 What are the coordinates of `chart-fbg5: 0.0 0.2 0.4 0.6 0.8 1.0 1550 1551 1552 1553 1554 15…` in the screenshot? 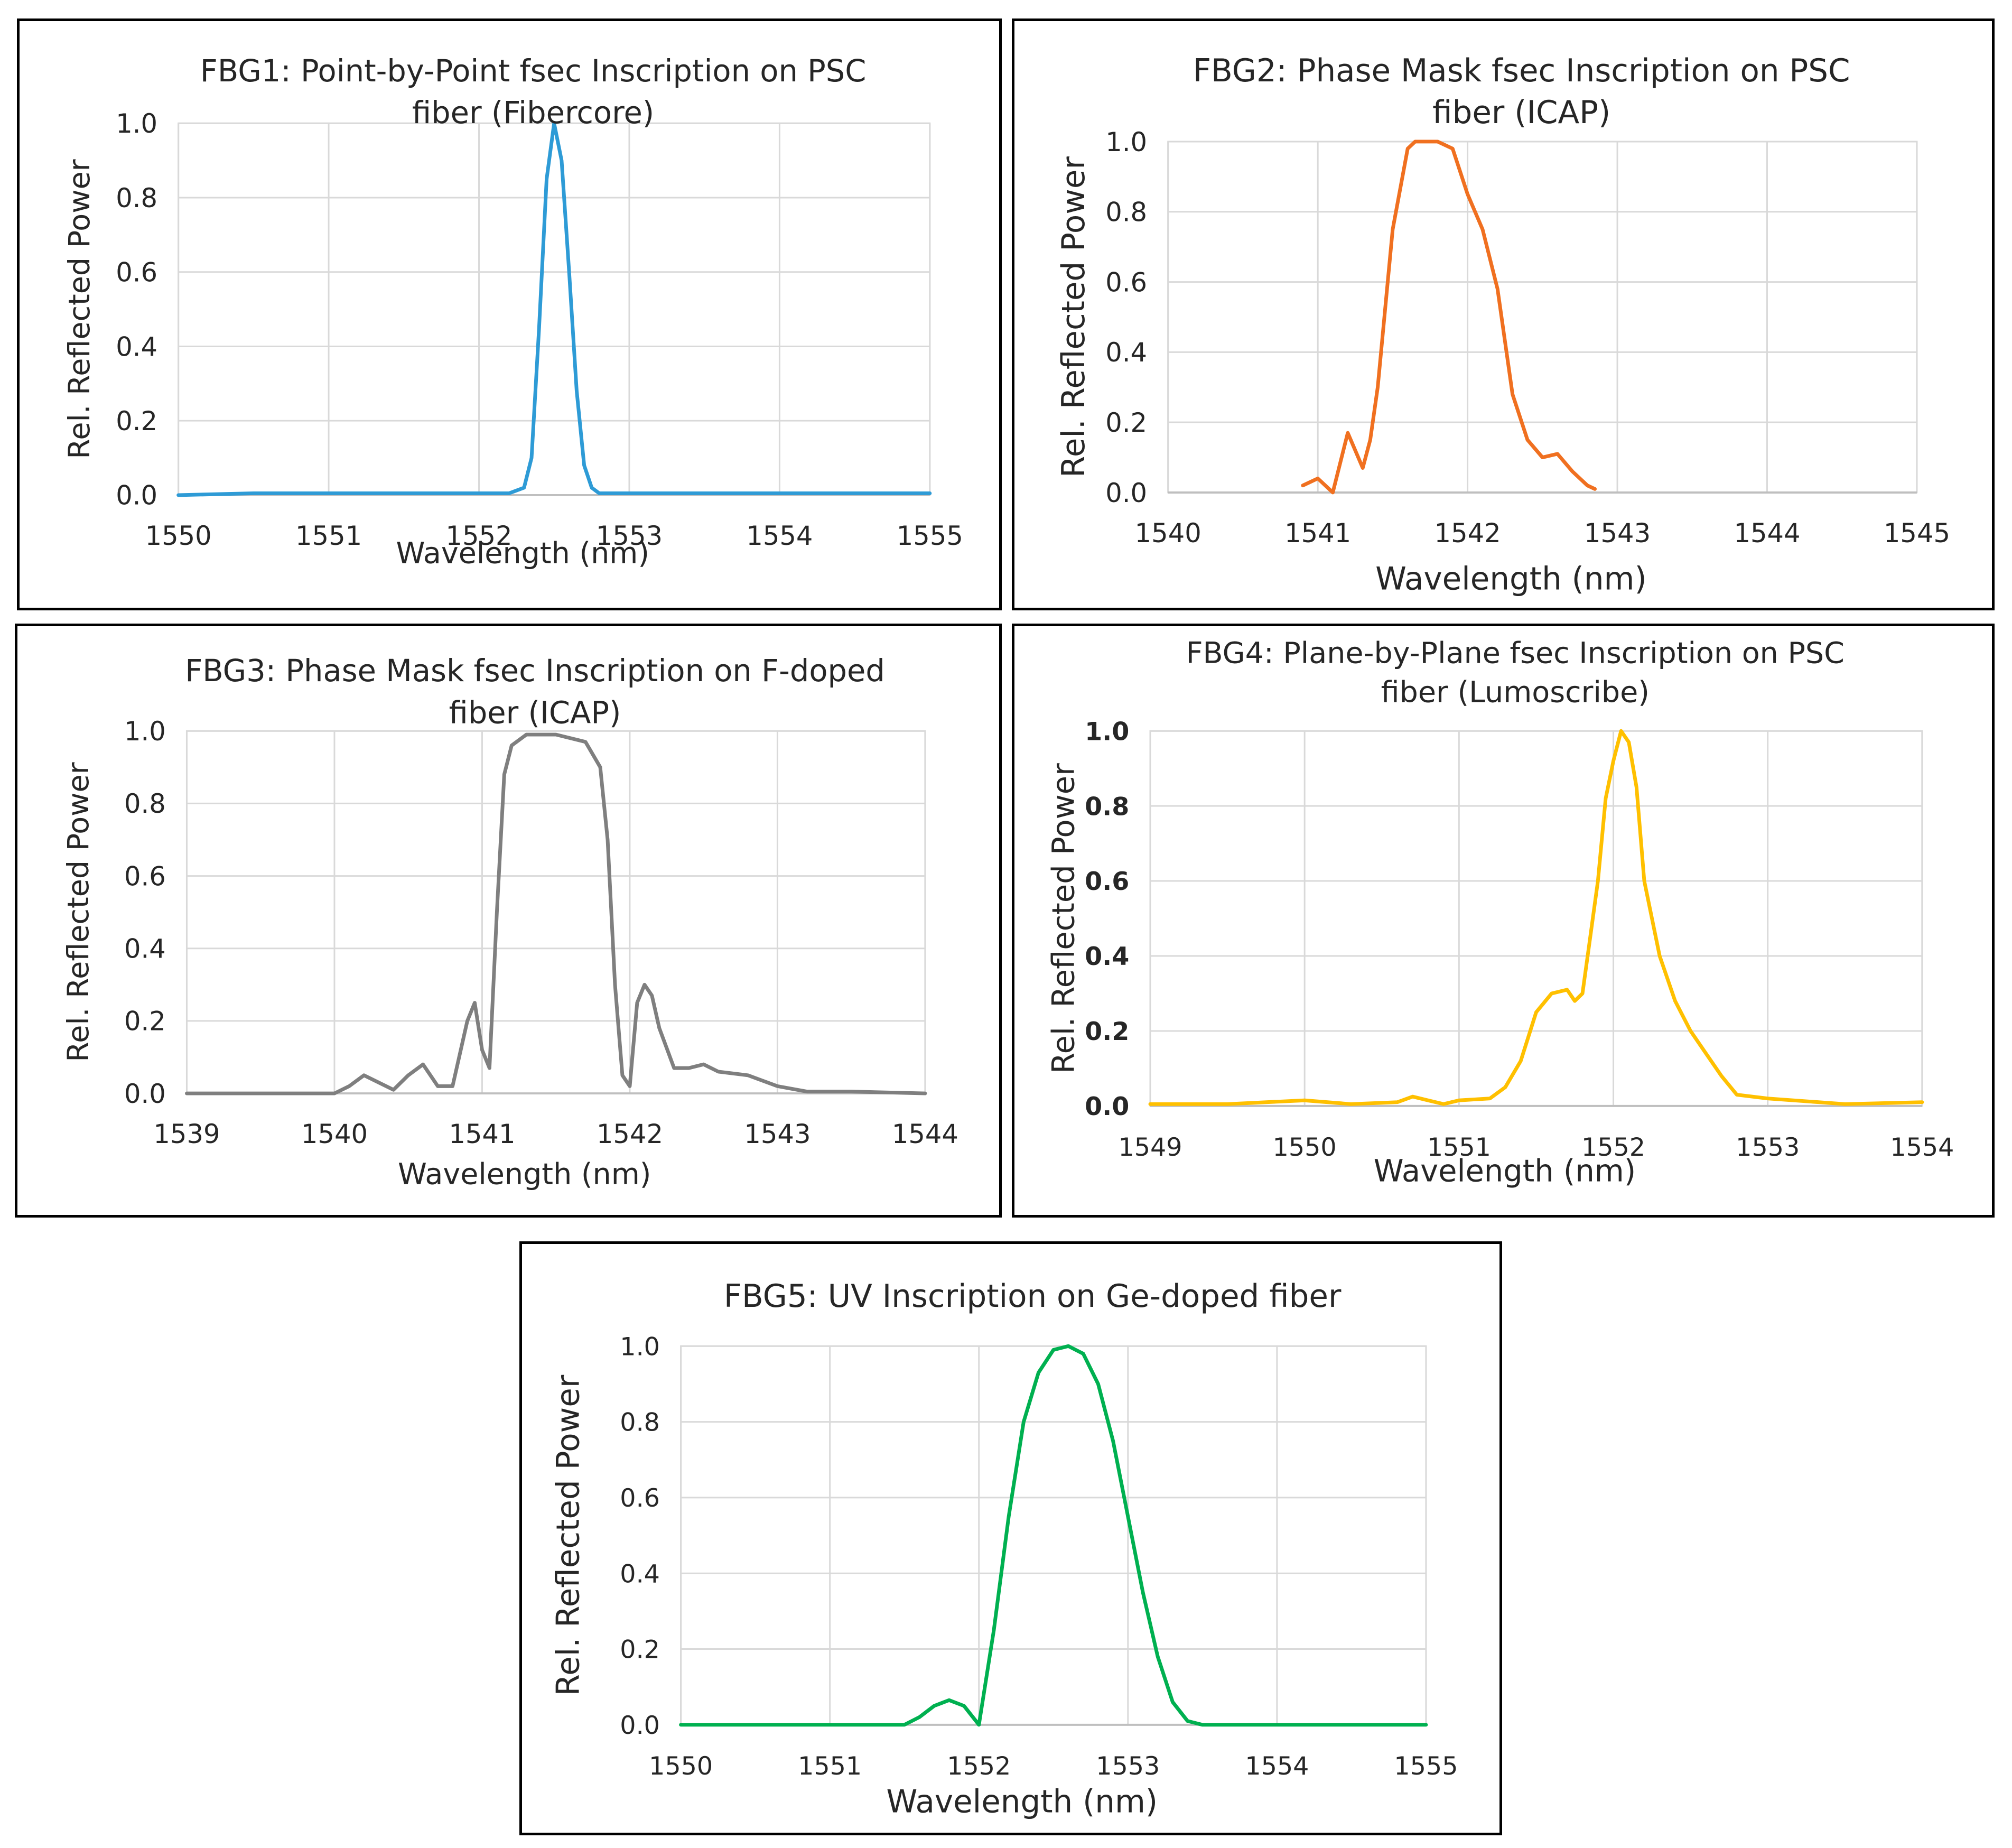 It's located at (1004, 1549).